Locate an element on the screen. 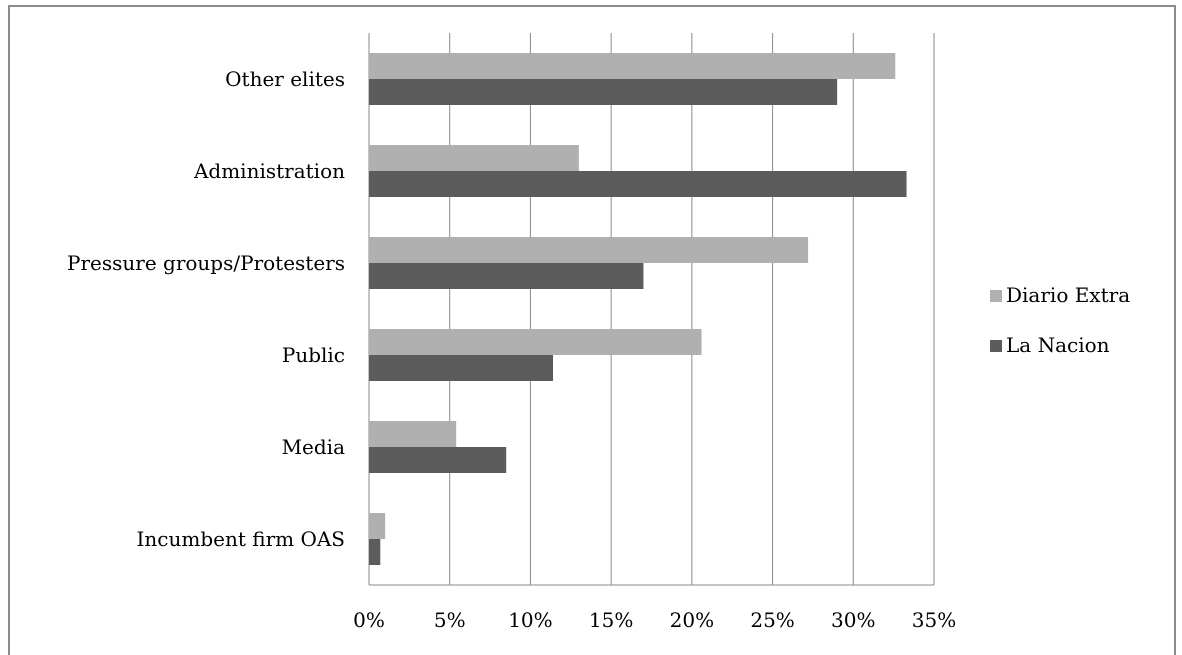 The width and height of the screenshot is (1182, 655). category-label-4: Media is located at coordinates (314, 447).